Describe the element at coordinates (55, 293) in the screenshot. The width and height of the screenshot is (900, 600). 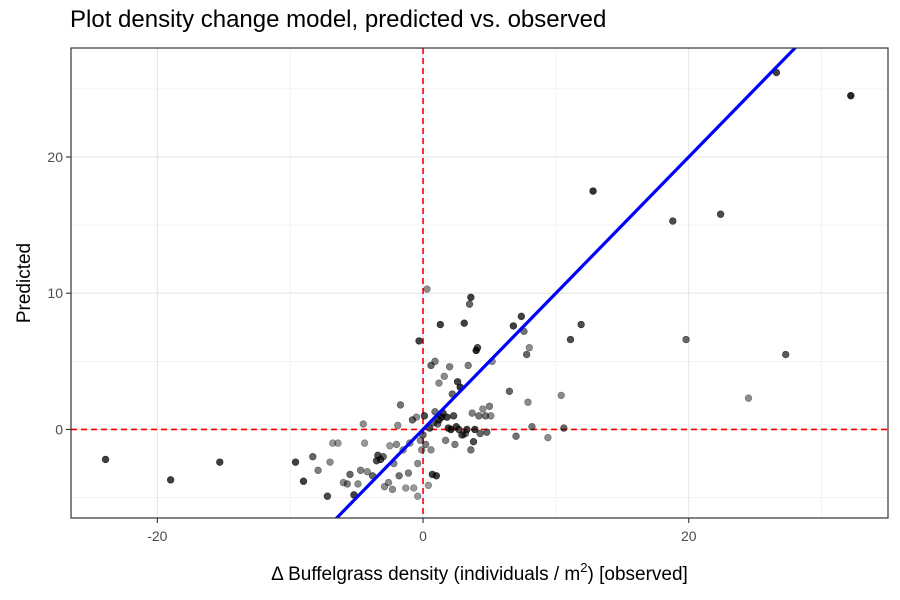
I see `y-tick-label: 10` at that location.